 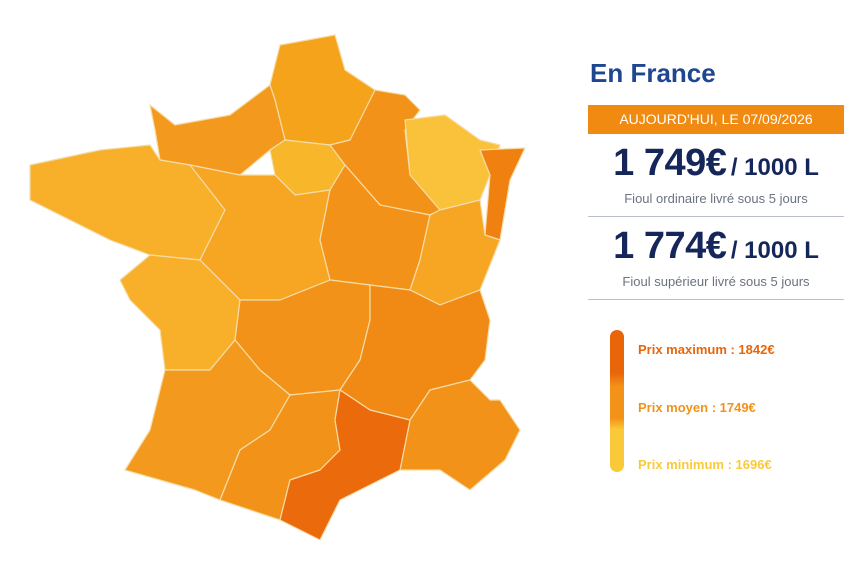 What do you see at coordinates (697, 407) in the screenshot?
I see `legend-label: Prix moyen : 1749€` at bounding box center [697, 407].